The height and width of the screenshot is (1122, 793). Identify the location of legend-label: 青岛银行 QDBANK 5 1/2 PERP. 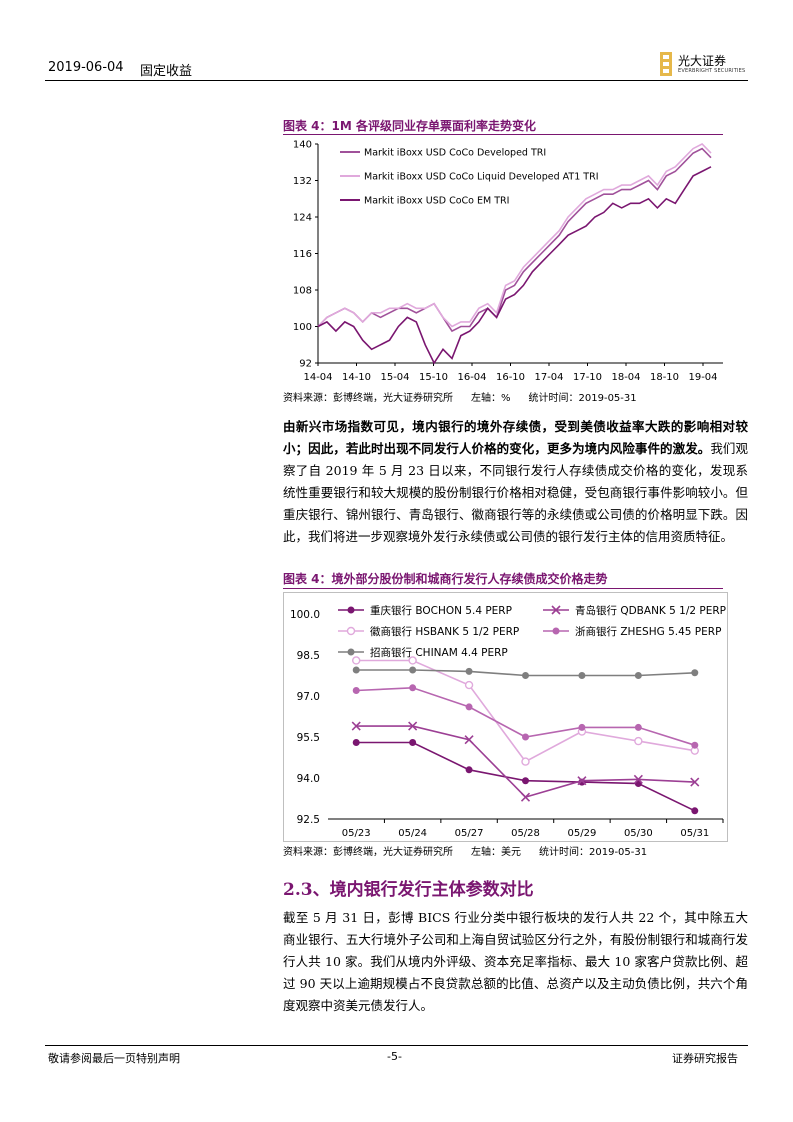
(650, 610).